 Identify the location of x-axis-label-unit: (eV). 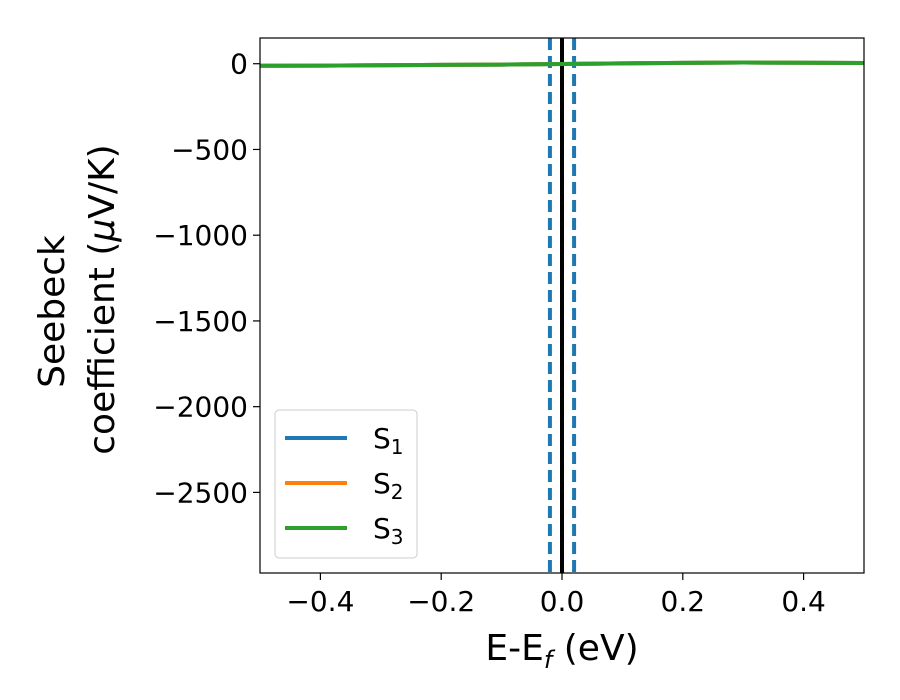
(595, 648).